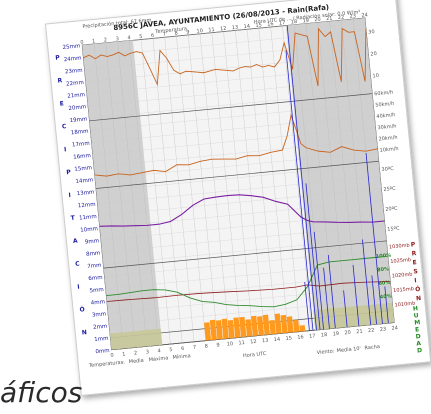 The image size is (431, 414). What do you see at coordinates (117, 39) in the screenshot?
I see `top-hour-label-3: 3` at bounding box center [117, 39].